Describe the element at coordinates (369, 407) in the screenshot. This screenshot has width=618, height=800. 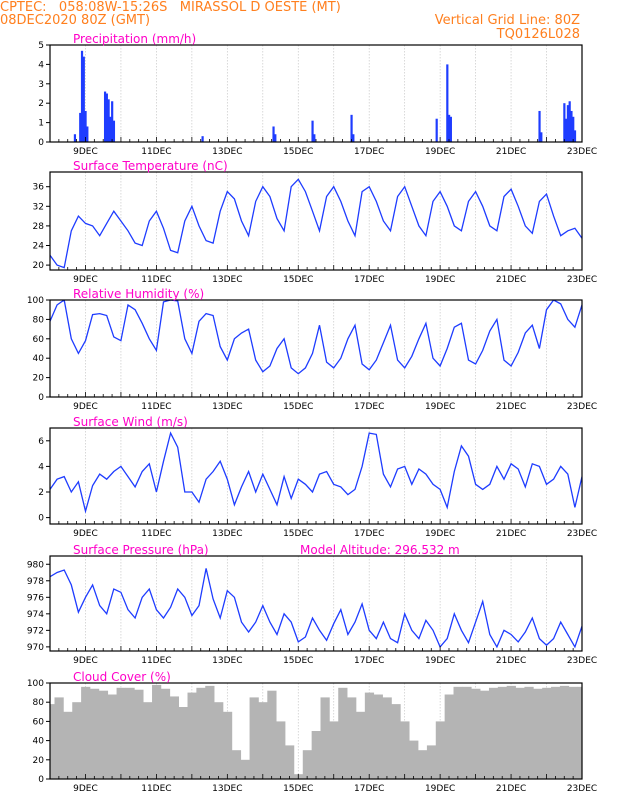
I see `humidity-xtick-label: 17DEC` at that location.